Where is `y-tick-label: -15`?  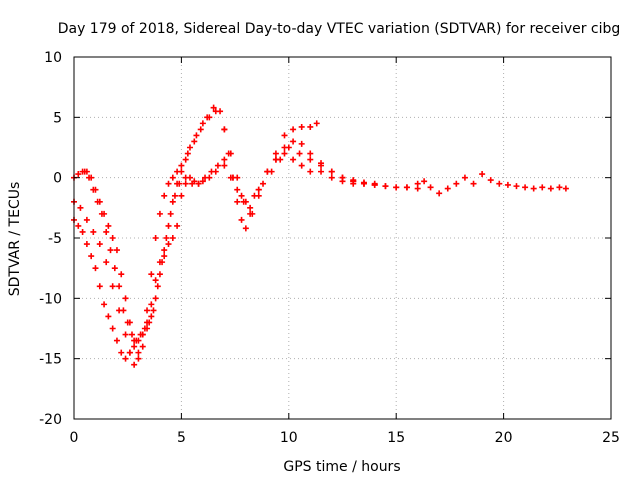
y-tick-label: -15 is located at coordinates (50, 360).